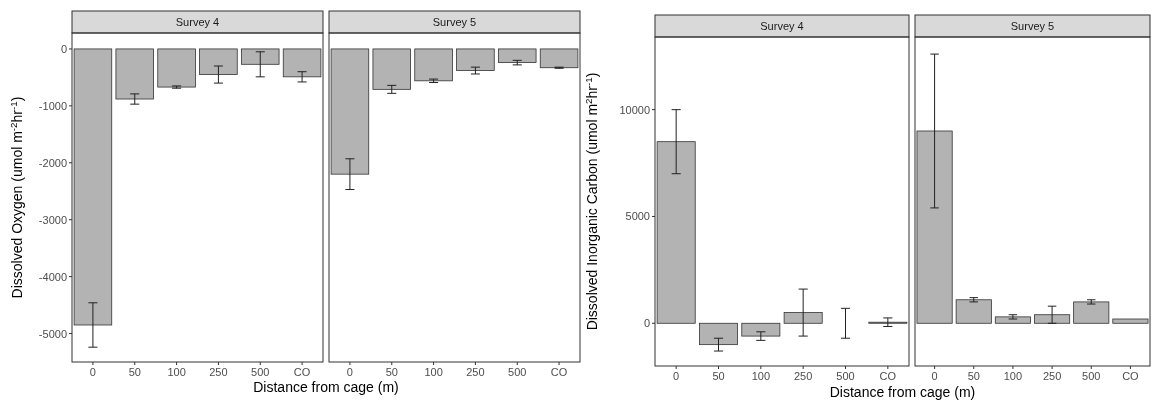 The height and width of the screenshot is (403, 1152). What do you see at coordinates (634, 109) in the screenshot?
I see `y-tick-label: 10000` at bounding box center [634, 109].